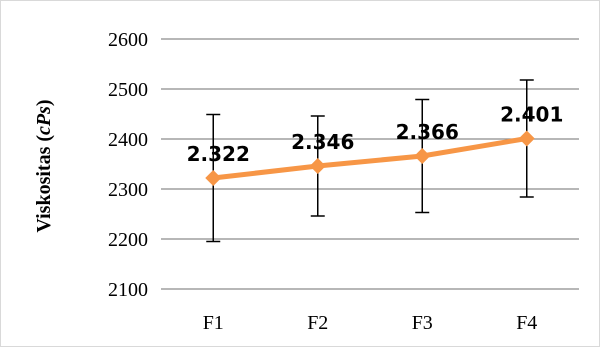 This screenshot has width=600, height=347. What do you see at coordinates (128, 190) in the screenshot?
I see `y-tick-label-2300: 2300` at bounding box center [128, 190].